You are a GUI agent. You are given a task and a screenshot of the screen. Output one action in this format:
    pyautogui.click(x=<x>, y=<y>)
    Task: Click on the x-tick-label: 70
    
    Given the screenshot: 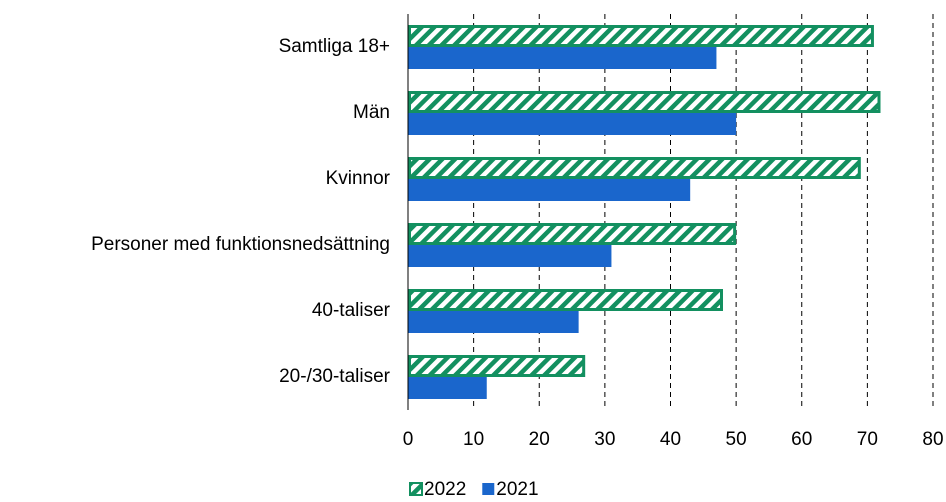 What is the action you would take?
    pyautogui.click(x=867, y=439)
    